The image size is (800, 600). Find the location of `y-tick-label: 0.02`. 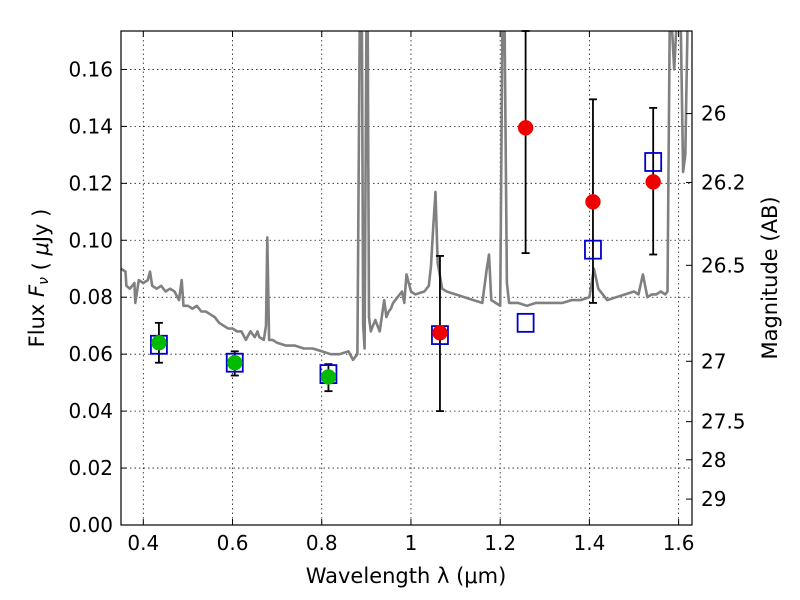

y-tick-label: 0.02 is located at coordinates (90, 468).